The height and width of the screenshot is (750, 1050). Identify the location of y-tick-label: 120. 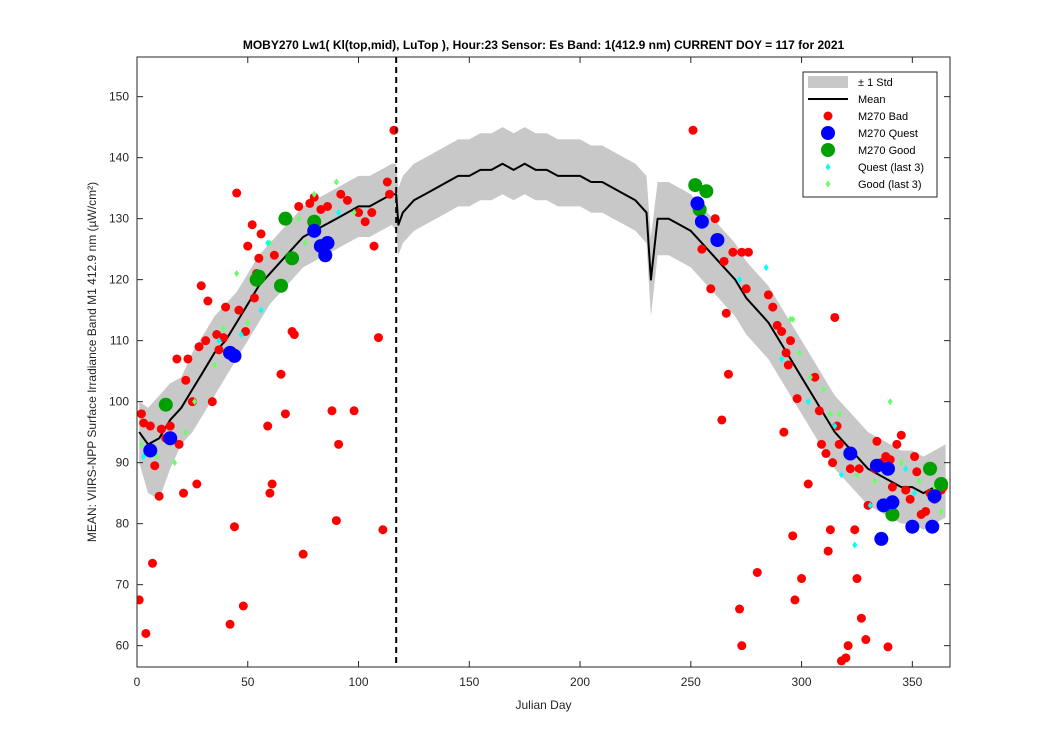
(119, 280).